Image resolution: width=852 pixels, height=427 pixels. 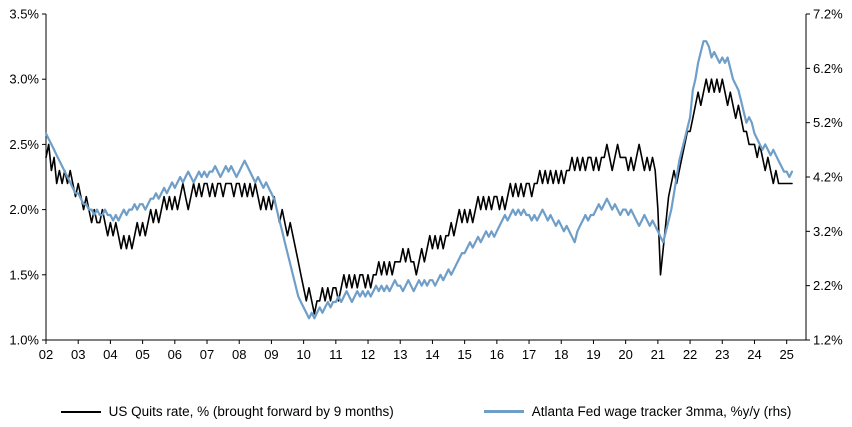 I want to click on svg-text: 2.5%, so click(x=24, y=144).